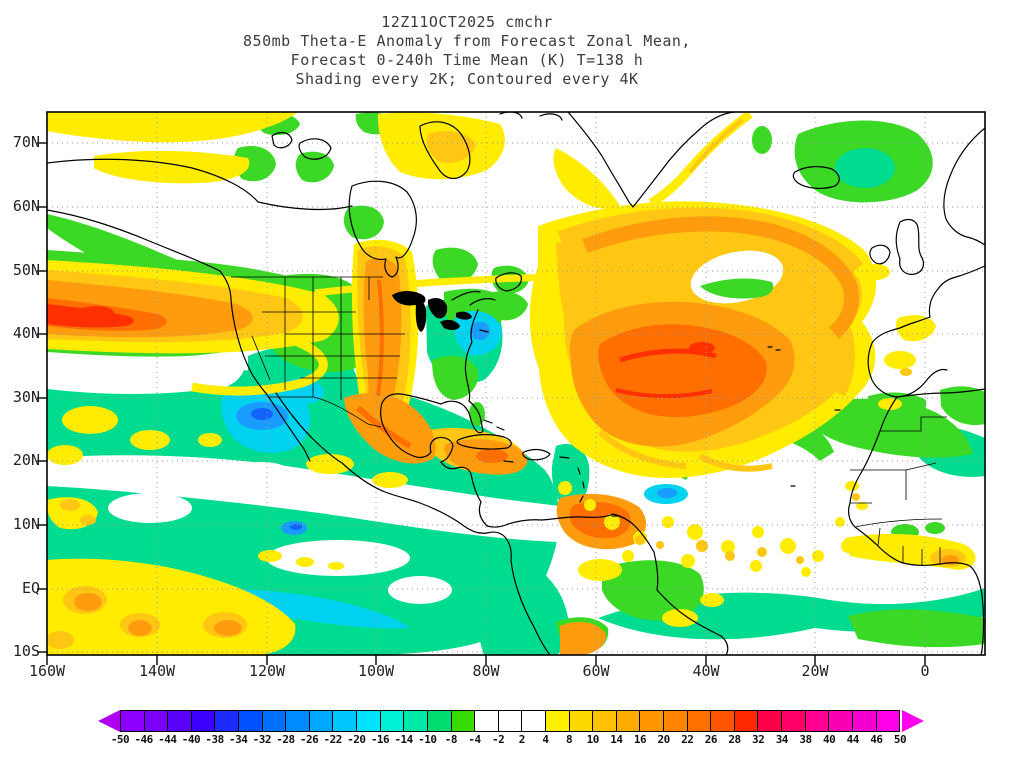 The height and width of the screenshot is (768, 1024). I want to click on great-lakes, so click(432, 311).